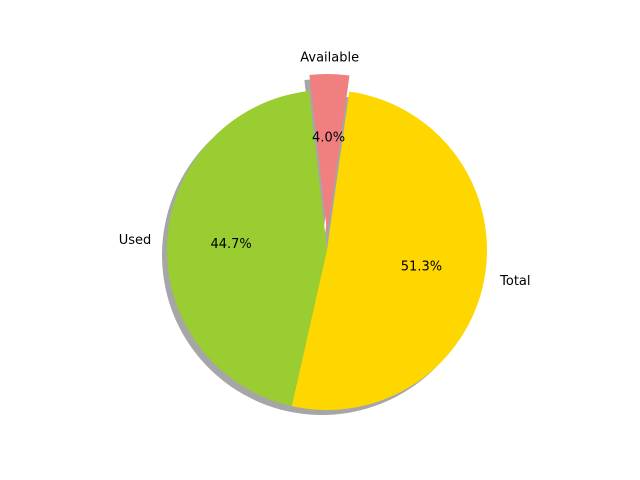  What do you see at coordinates (421, 267) in the screenshot?
I see `slice-pct-label-total: 51.3%` at bounding box center [421, 267].